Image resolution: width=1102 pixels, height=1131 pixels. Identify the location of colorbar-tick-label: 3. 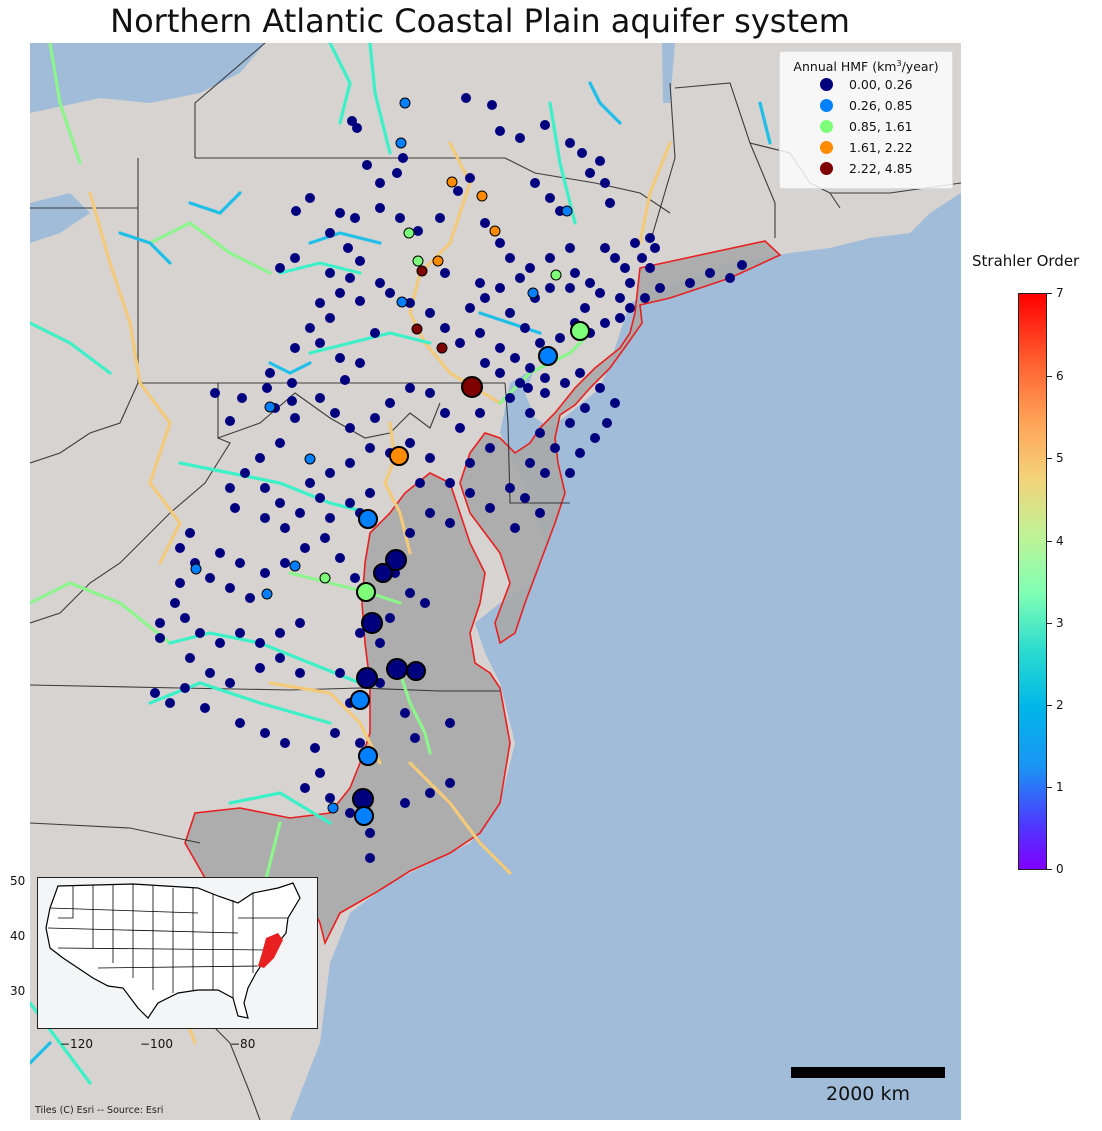
(1060, 623).